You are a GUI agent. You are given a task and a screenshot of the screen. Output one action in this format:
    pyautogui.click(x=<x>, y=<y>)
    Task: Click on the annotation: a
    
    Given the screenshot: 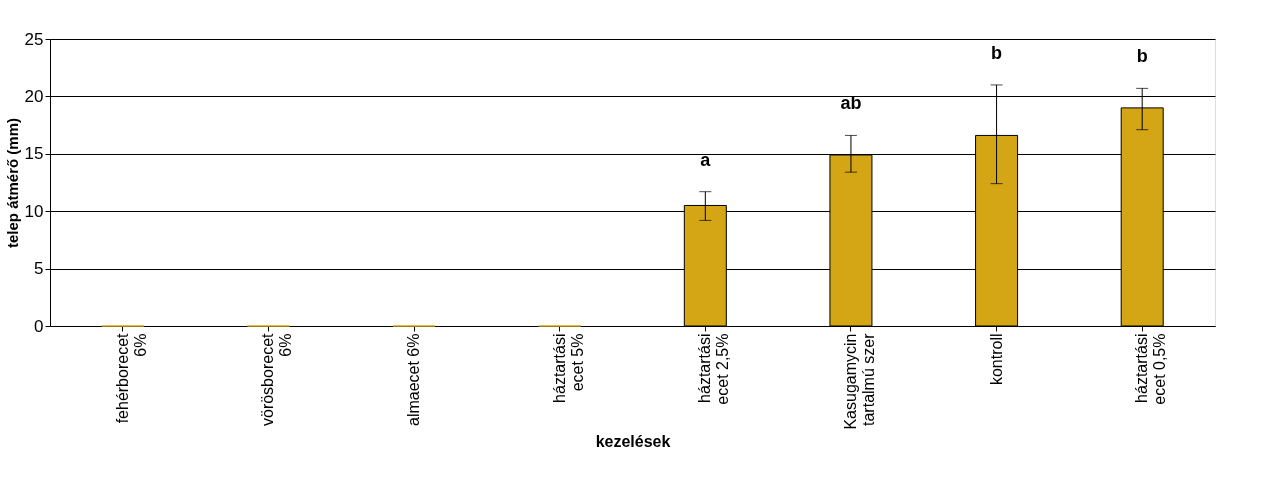 What is the action you would take?
    pyautogui.click(x=706, y=159)
    